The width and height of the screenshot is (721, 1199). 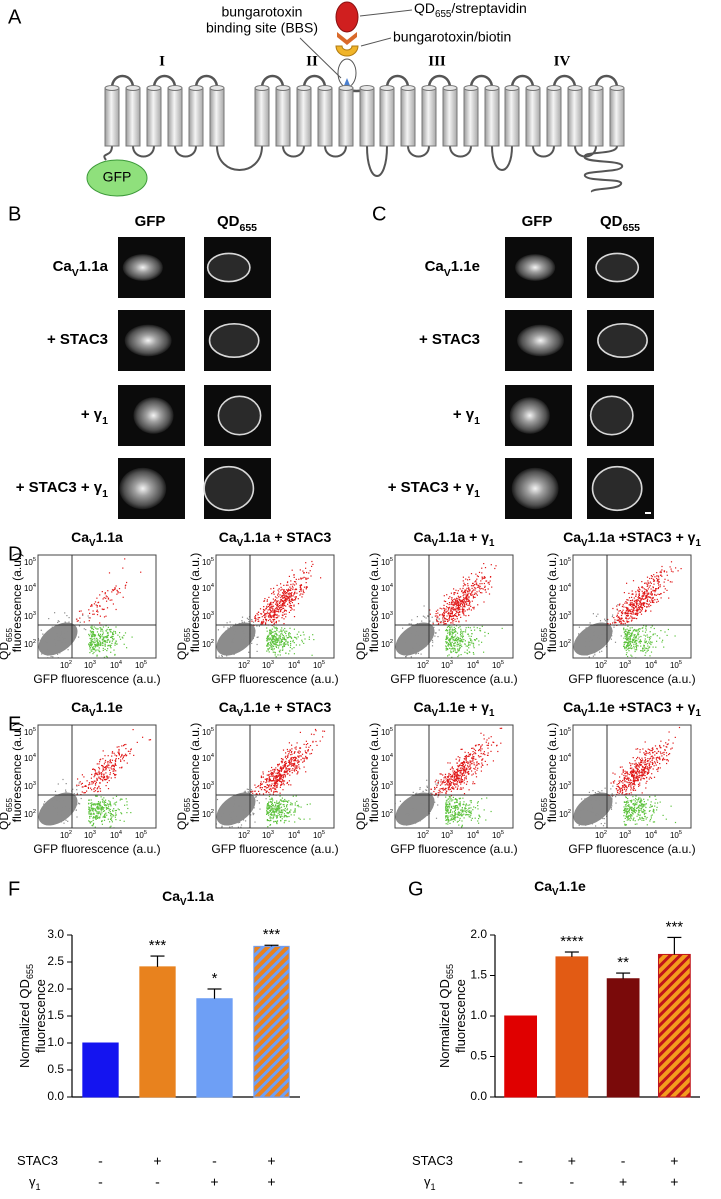 What do you see at coordinates (335, 151) in the screenshot?
I see `intracellular-loop` at bounding box center [335, 151].